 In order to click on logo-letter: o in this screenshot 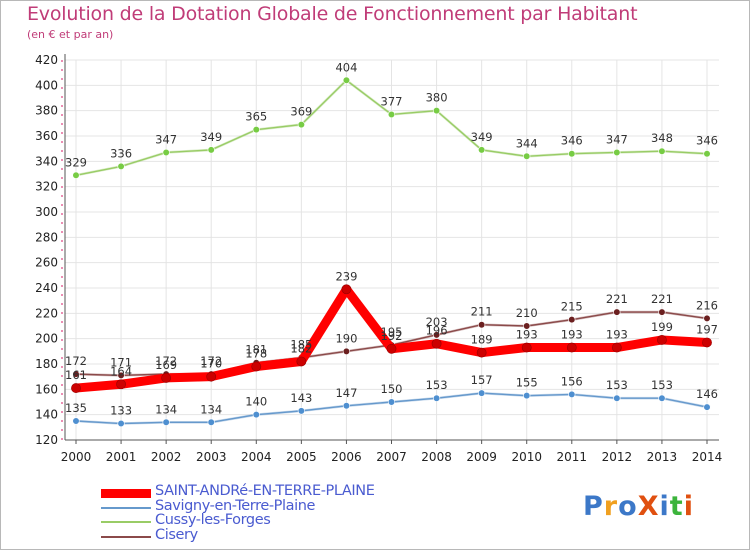, I will do `click(628, 506)`.